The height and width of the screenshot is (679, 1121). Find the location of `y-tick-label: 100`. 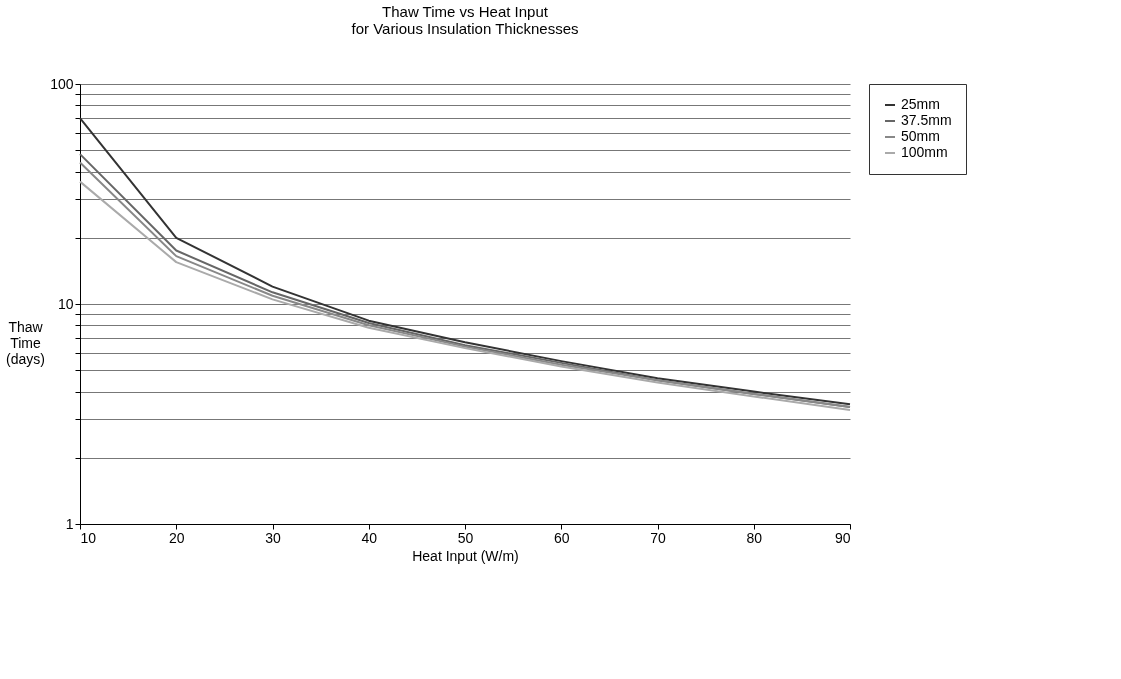

y-tick-label: 100 is located at coordinates (62, 83).